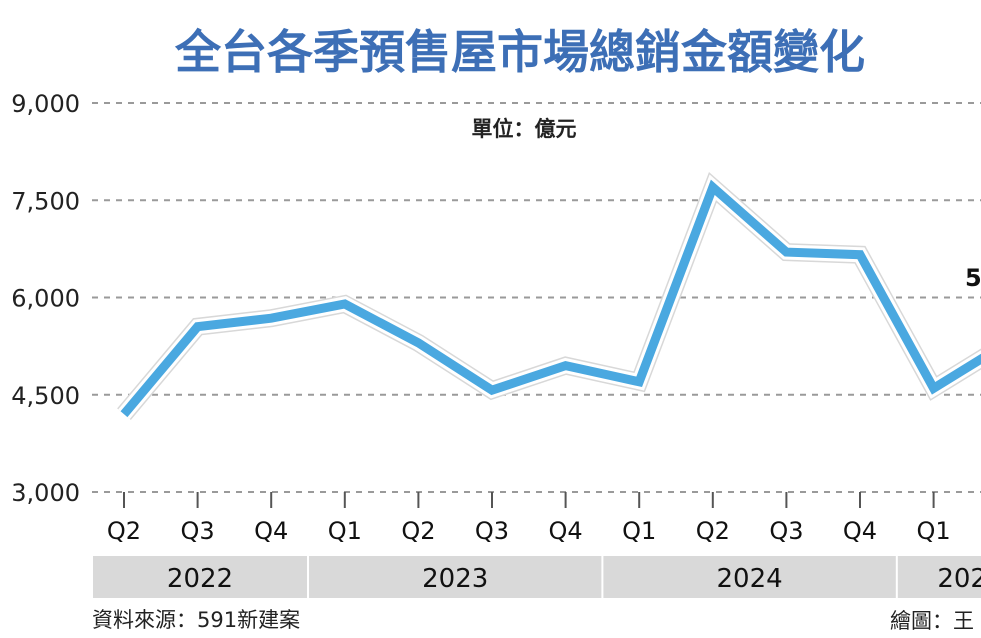  I want to click on y-axis-ticks: 3,000 4,500 6,000 7,500 9,000, so click(45, 298).